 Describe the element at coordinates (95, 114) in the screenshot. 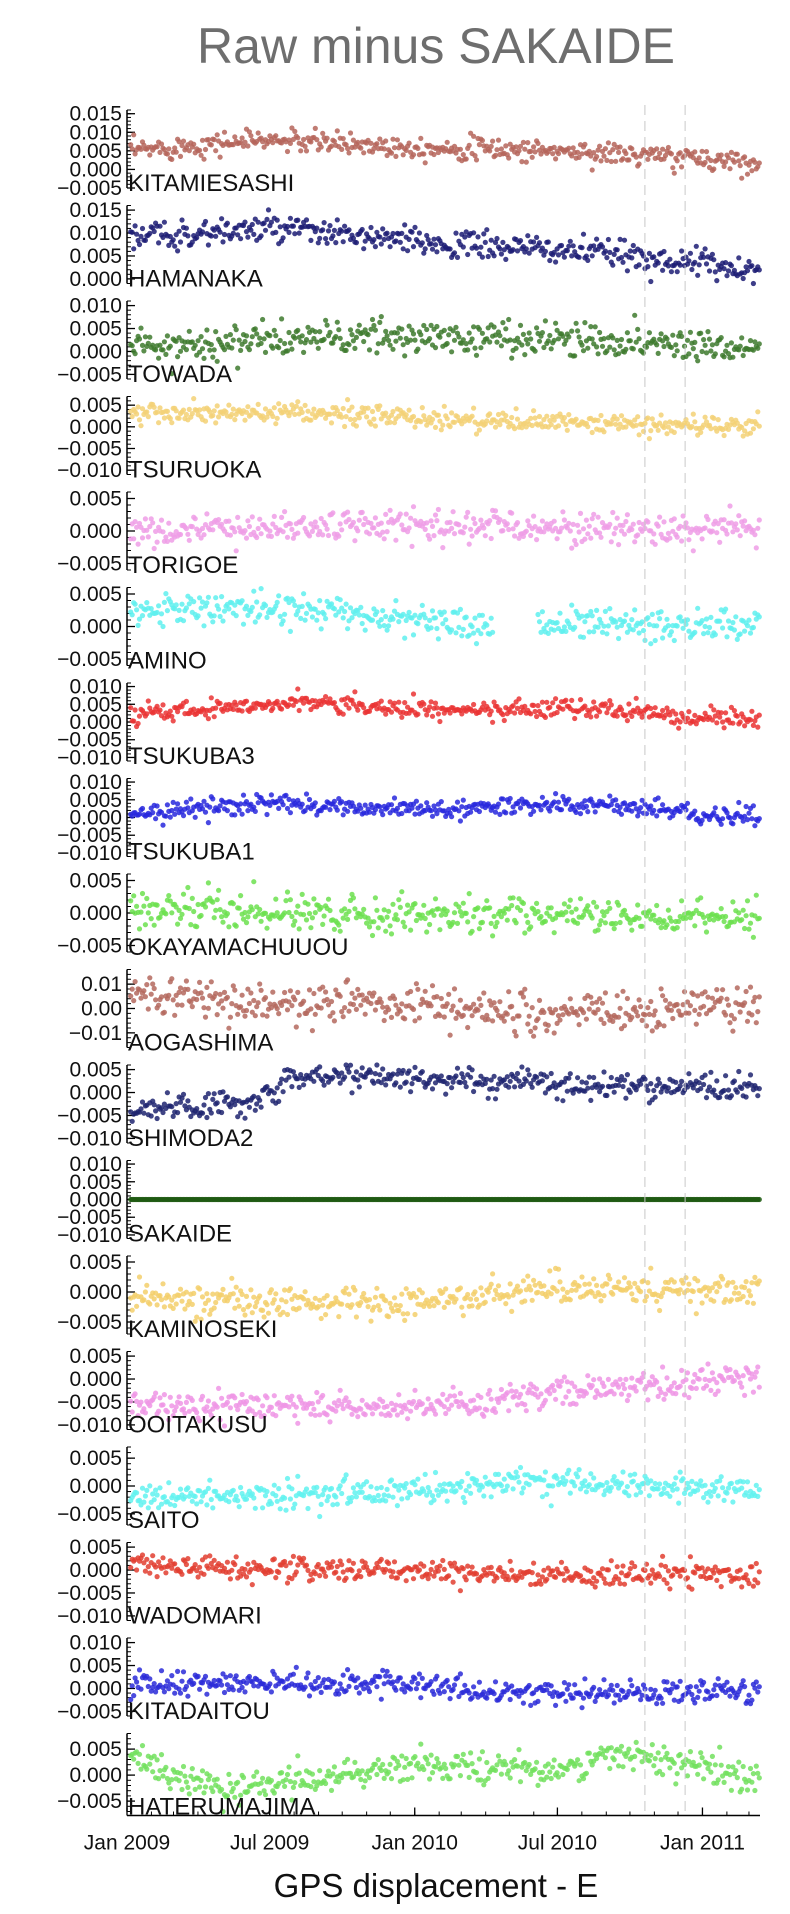

I see `y-tick-label: 0.015` at that location.